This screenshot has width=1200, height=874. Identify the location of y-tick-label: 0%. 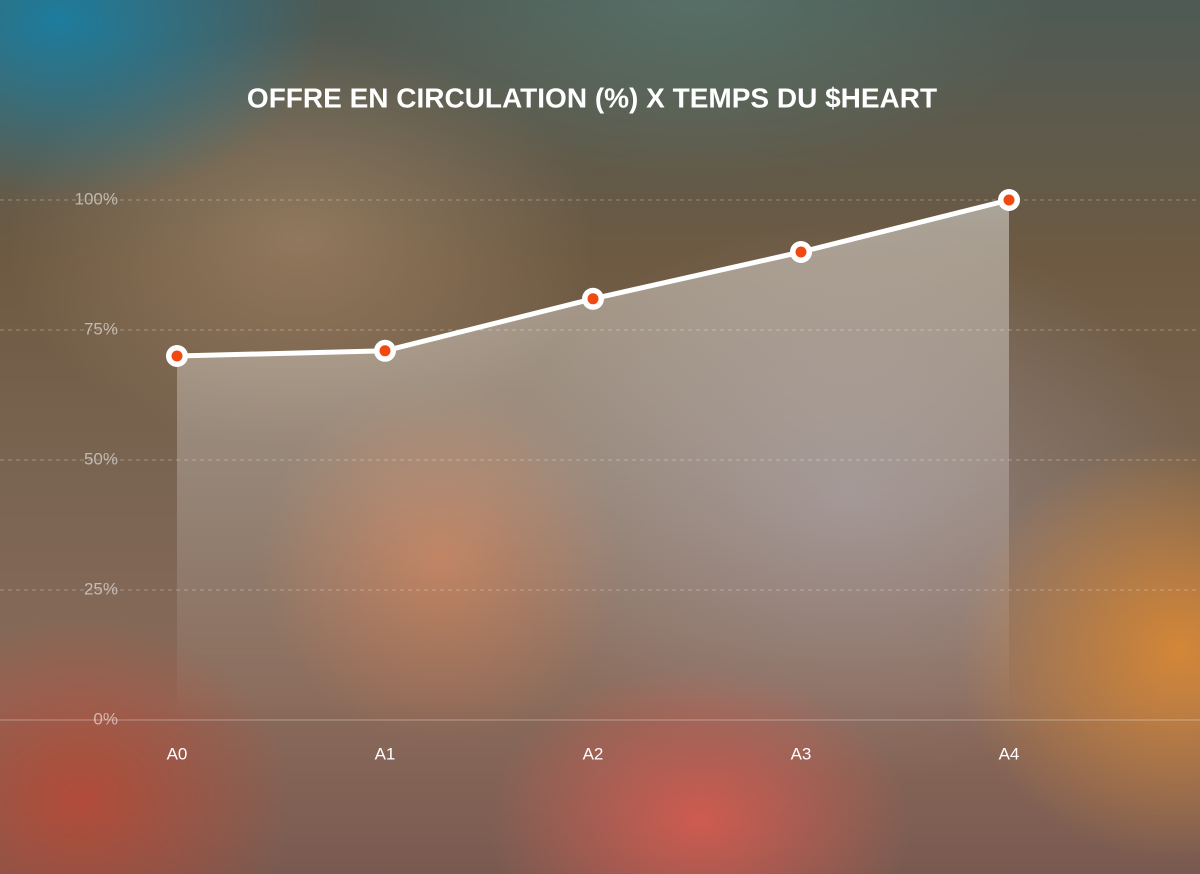
(105, 718).